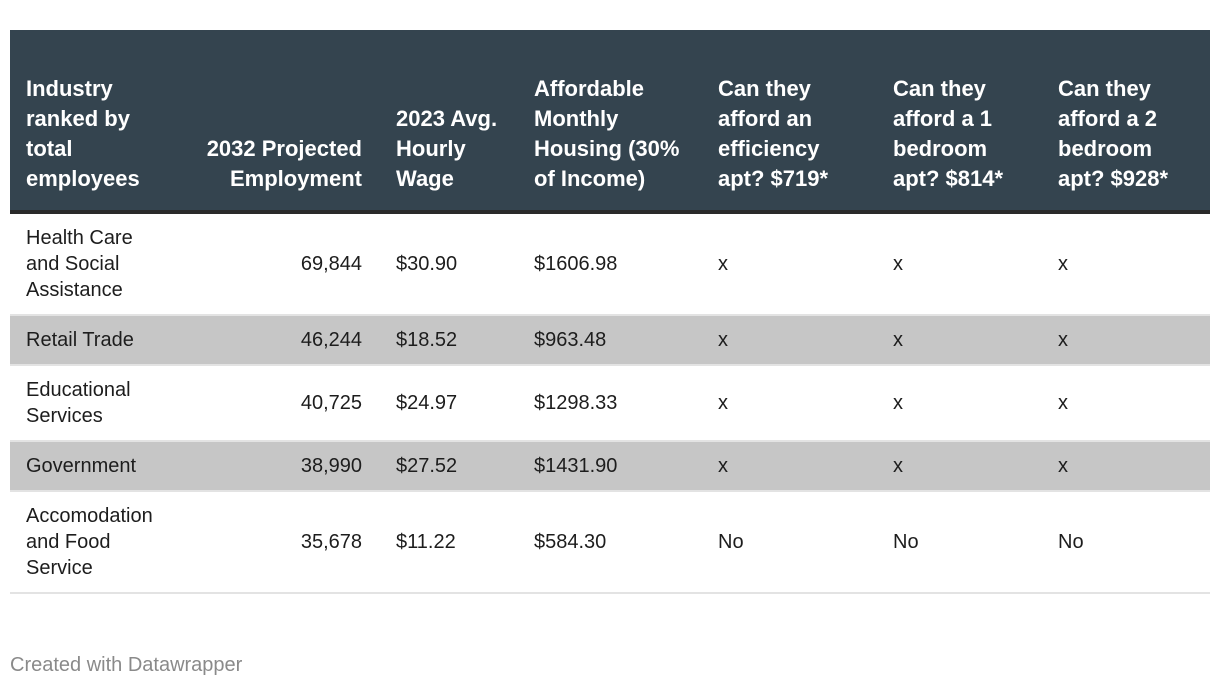 The height and width of the screenshot is (690, 1220). I want to click on table-cell: $584.30, so click(610, 542).